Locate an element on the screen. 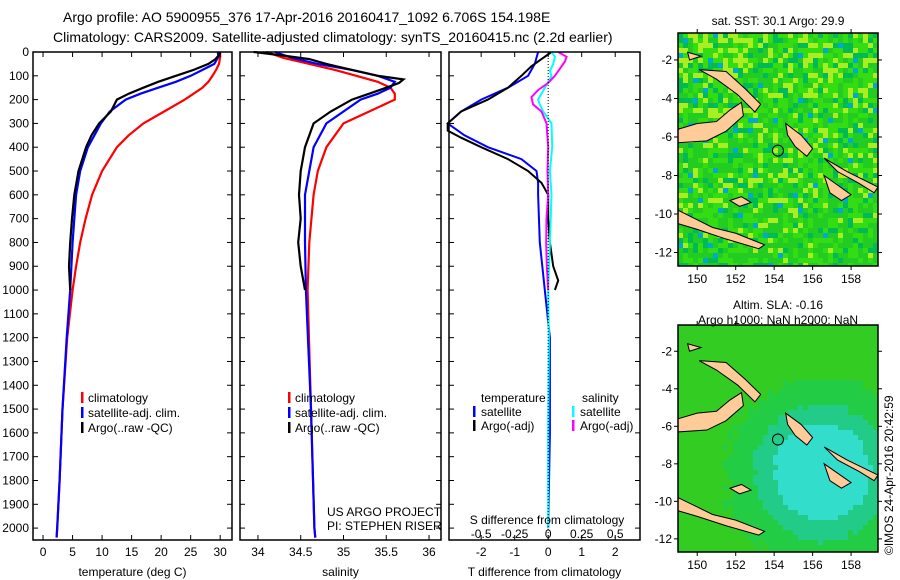 The height and width of the screenshot is (580, 900). annotation-text: US ARGO PROJECT is located at coordinates (384, 512).